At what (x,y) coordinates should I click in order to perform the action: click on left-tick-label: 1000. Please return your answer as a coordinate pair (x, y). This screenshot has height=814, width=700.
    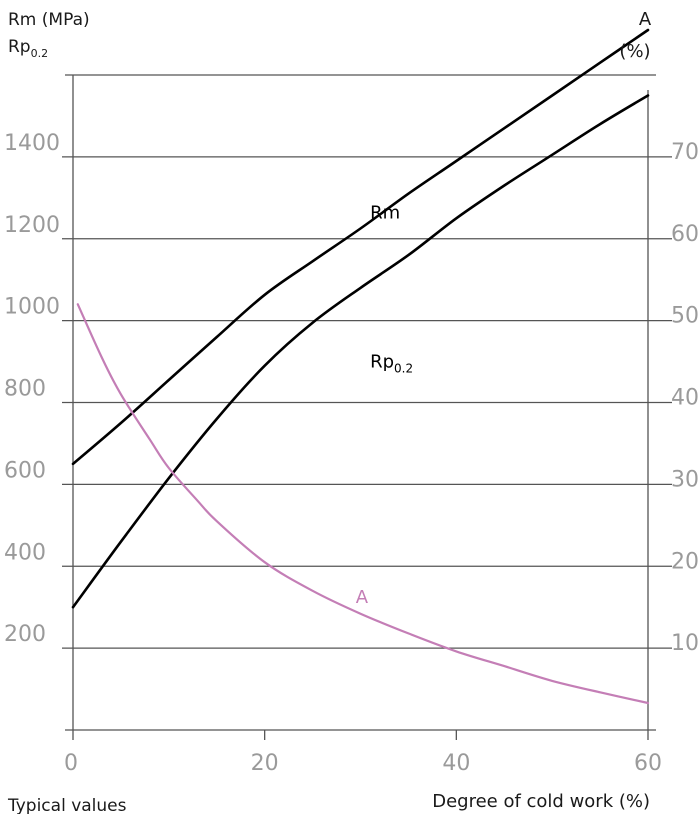
    Looking at the image, I should click on (32, 307).